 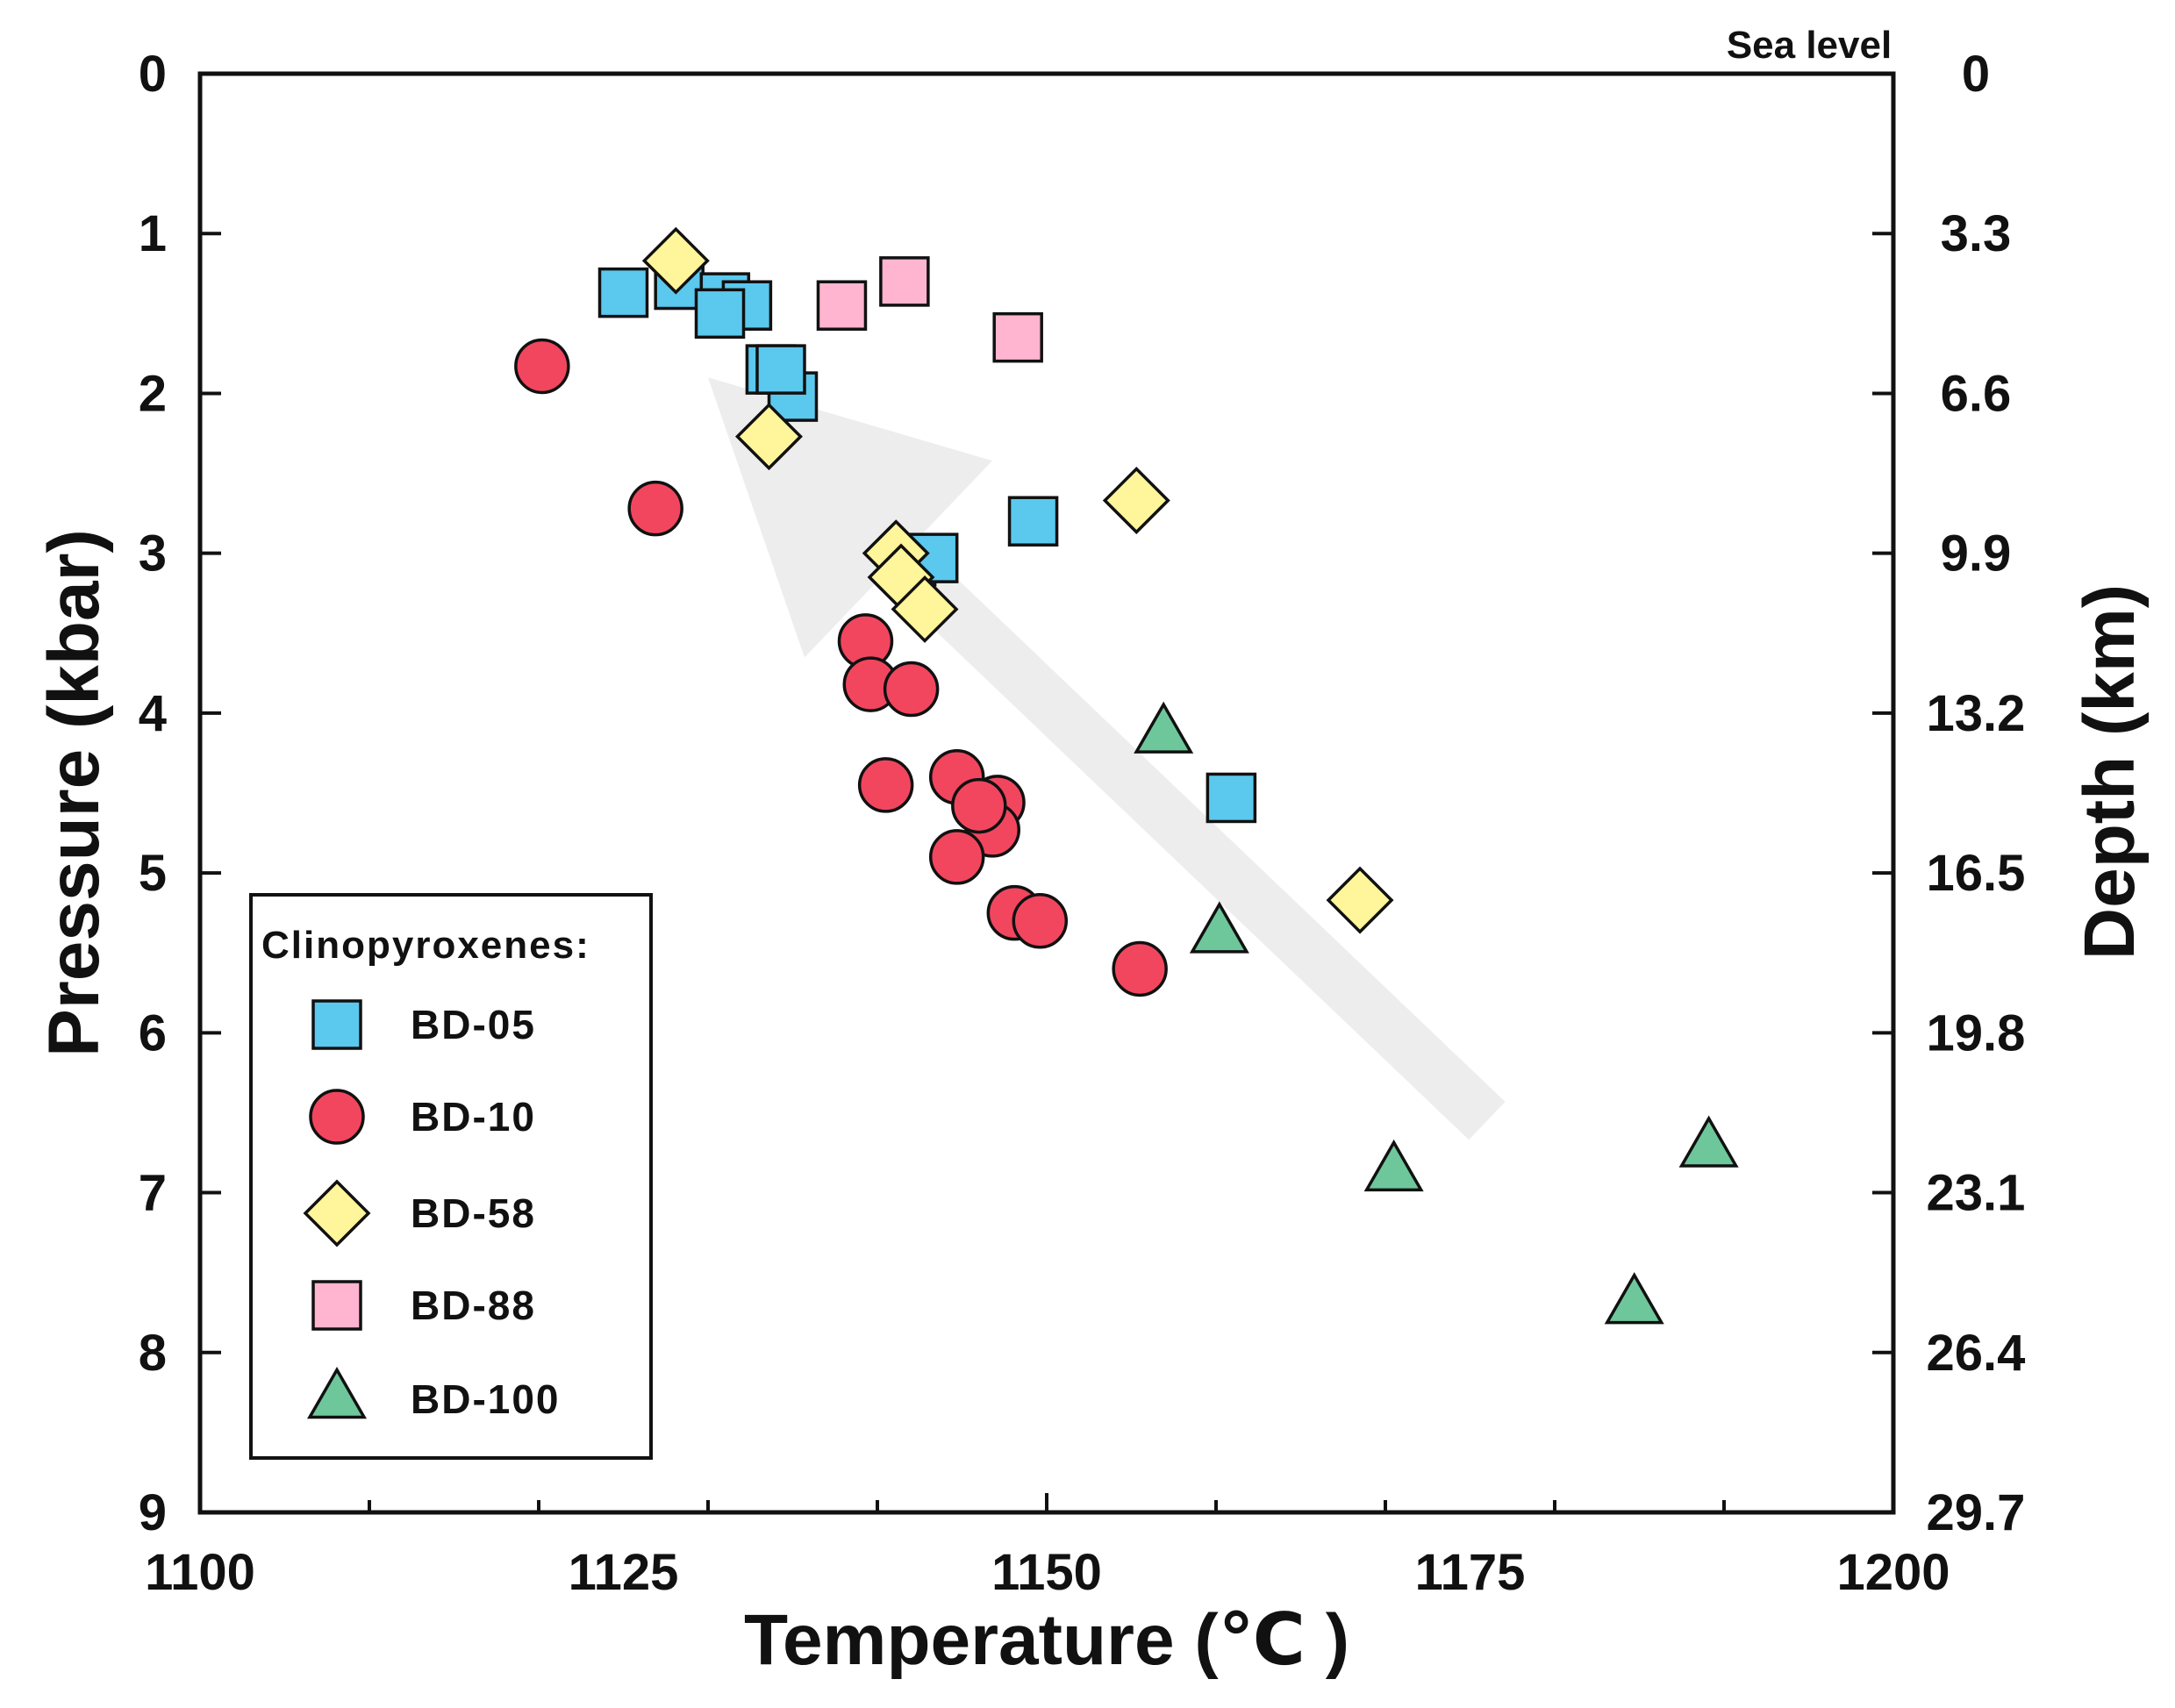 I want to click on legend-label-bd-58: BD-58, so click(x=473, y=1213).